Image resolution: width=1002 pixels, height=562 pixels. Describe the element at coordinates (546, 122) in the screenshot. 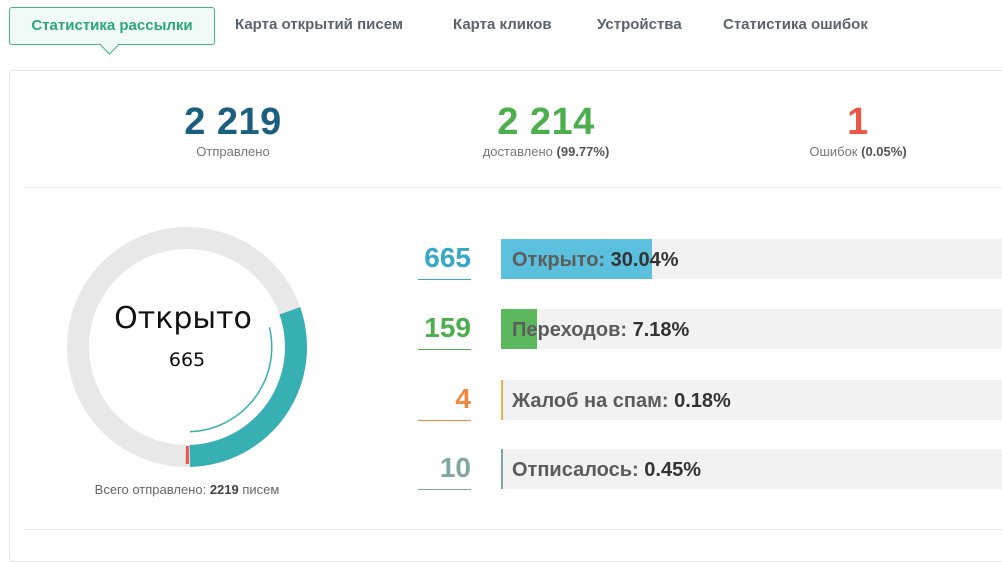

I see `stat-delivered-value: 2 214` at that location.